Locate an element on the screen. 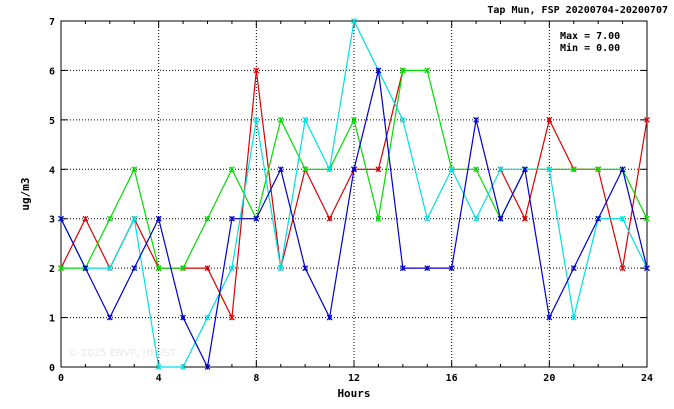 This screenshot has width=674, height=409. watermark-text: © 2025 ENVF, HKUST is located at coordinates (122, 353).